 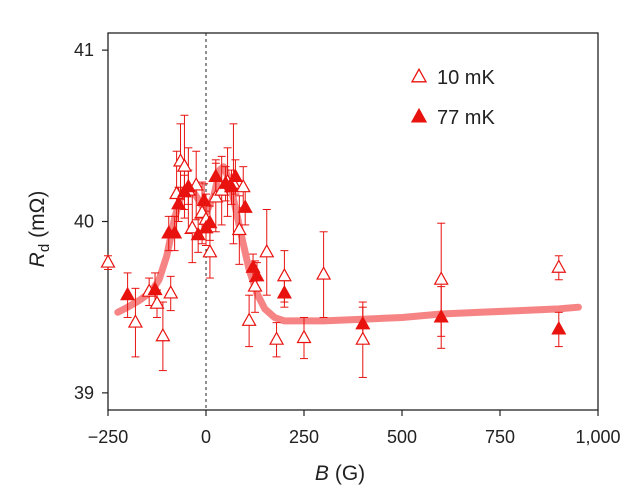 What do you see at coordinates (84, 222) in the screenshot?
I see `y-tick-label: 40` at bounding box center [84, 222].